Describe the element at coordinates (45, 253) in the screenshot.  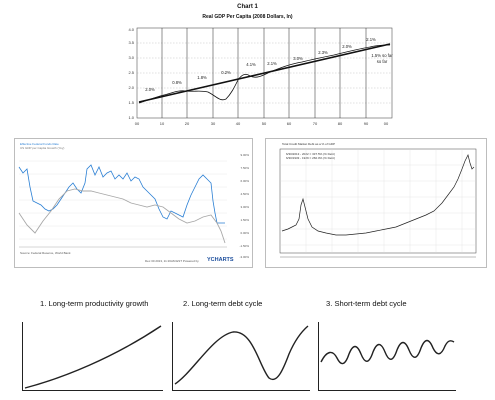
I see `panel-left-source: Source: Federal Reserve, World Bank` at that location.